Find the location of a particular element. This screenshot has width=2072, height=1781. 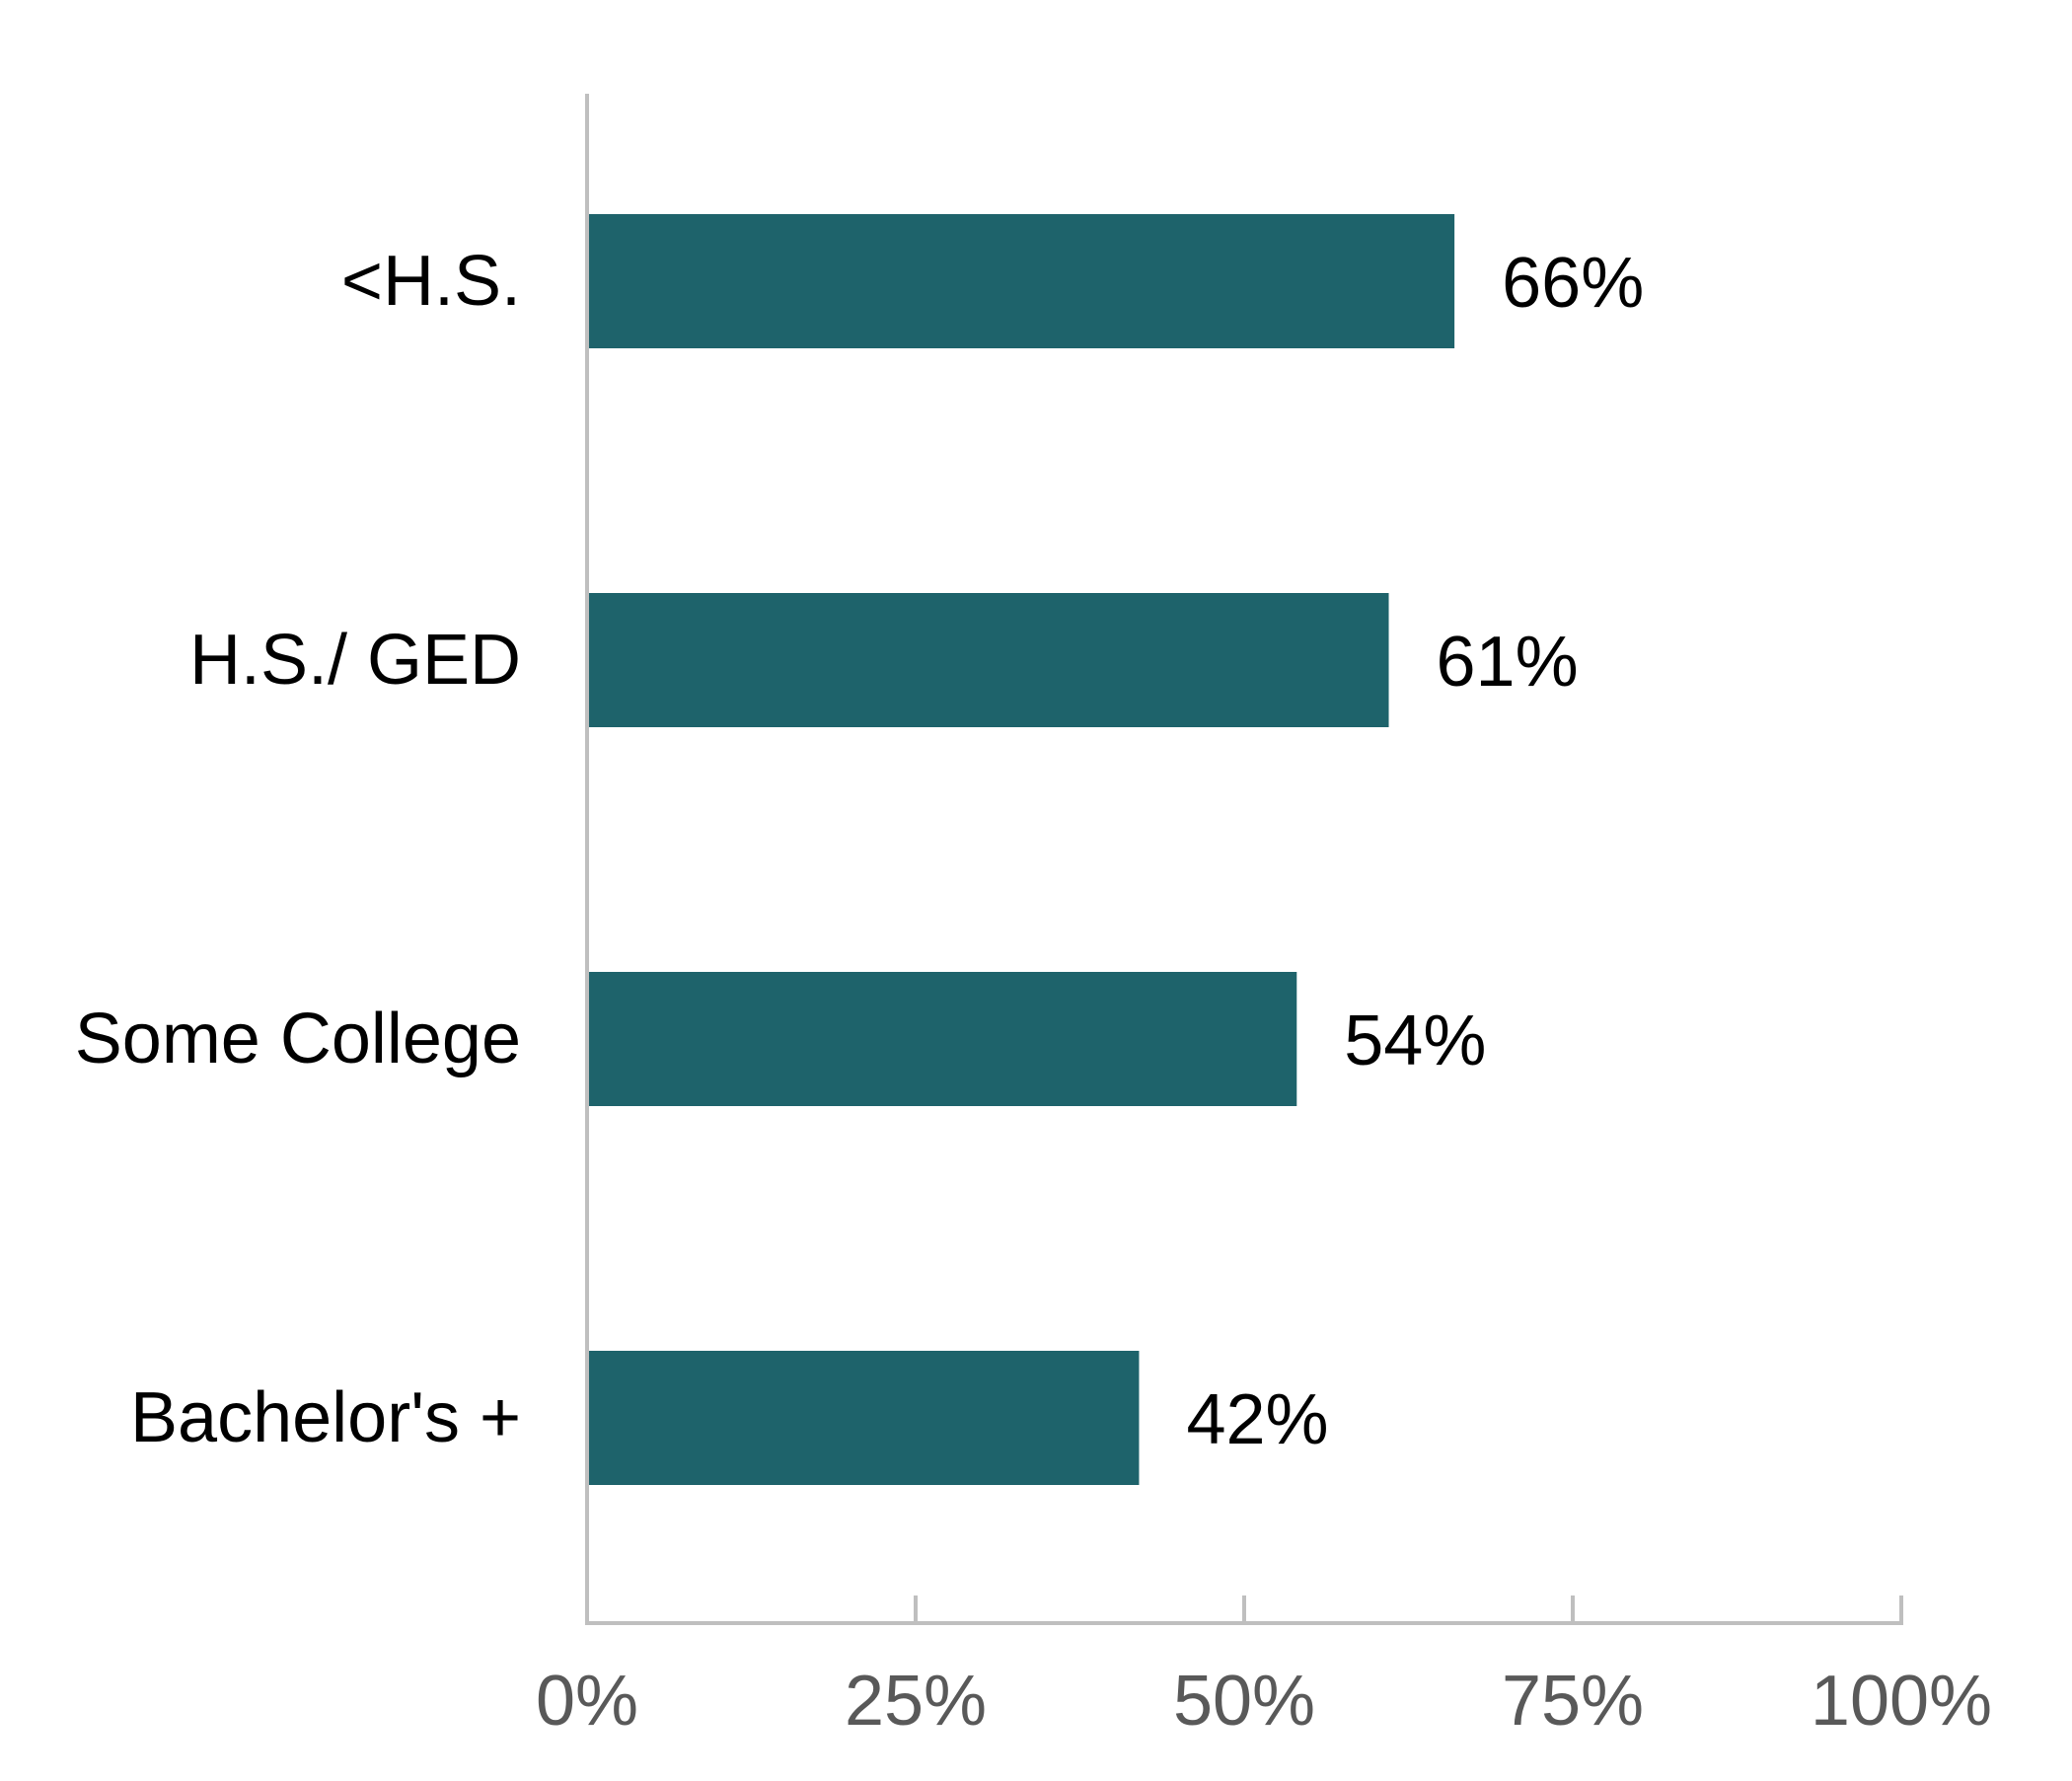

category-label-3: Bachelor's + is located at coordinates (326, 1417).